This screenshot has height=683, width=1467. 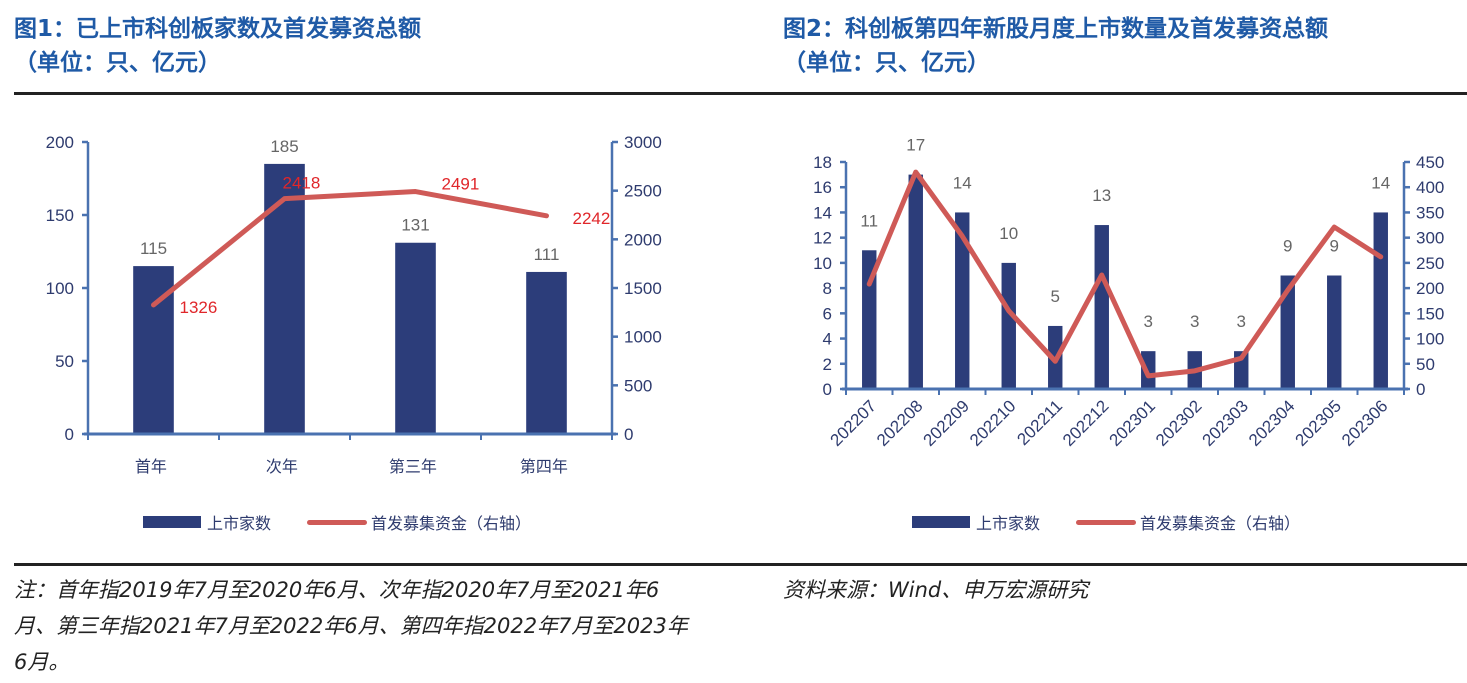 I want to click on x-axis-category-label: 202212, so click(x=1086, y=423).